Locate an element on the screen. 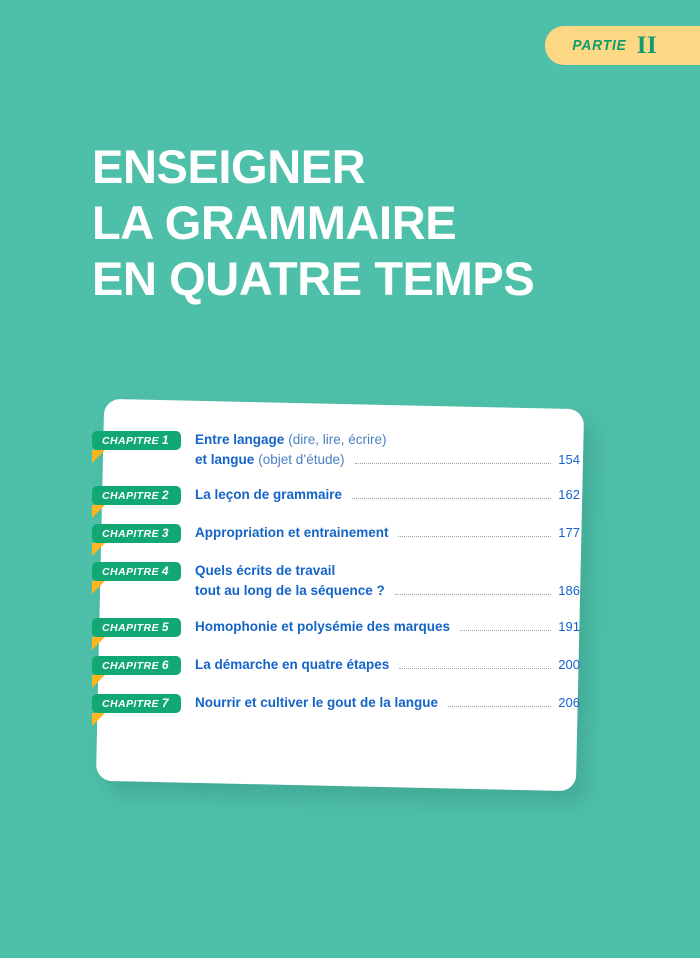 The height and width of the screenshot is (958, 700). chapter-entry: Appropriation et entrainement 177 is located at coordinates (387, 533).